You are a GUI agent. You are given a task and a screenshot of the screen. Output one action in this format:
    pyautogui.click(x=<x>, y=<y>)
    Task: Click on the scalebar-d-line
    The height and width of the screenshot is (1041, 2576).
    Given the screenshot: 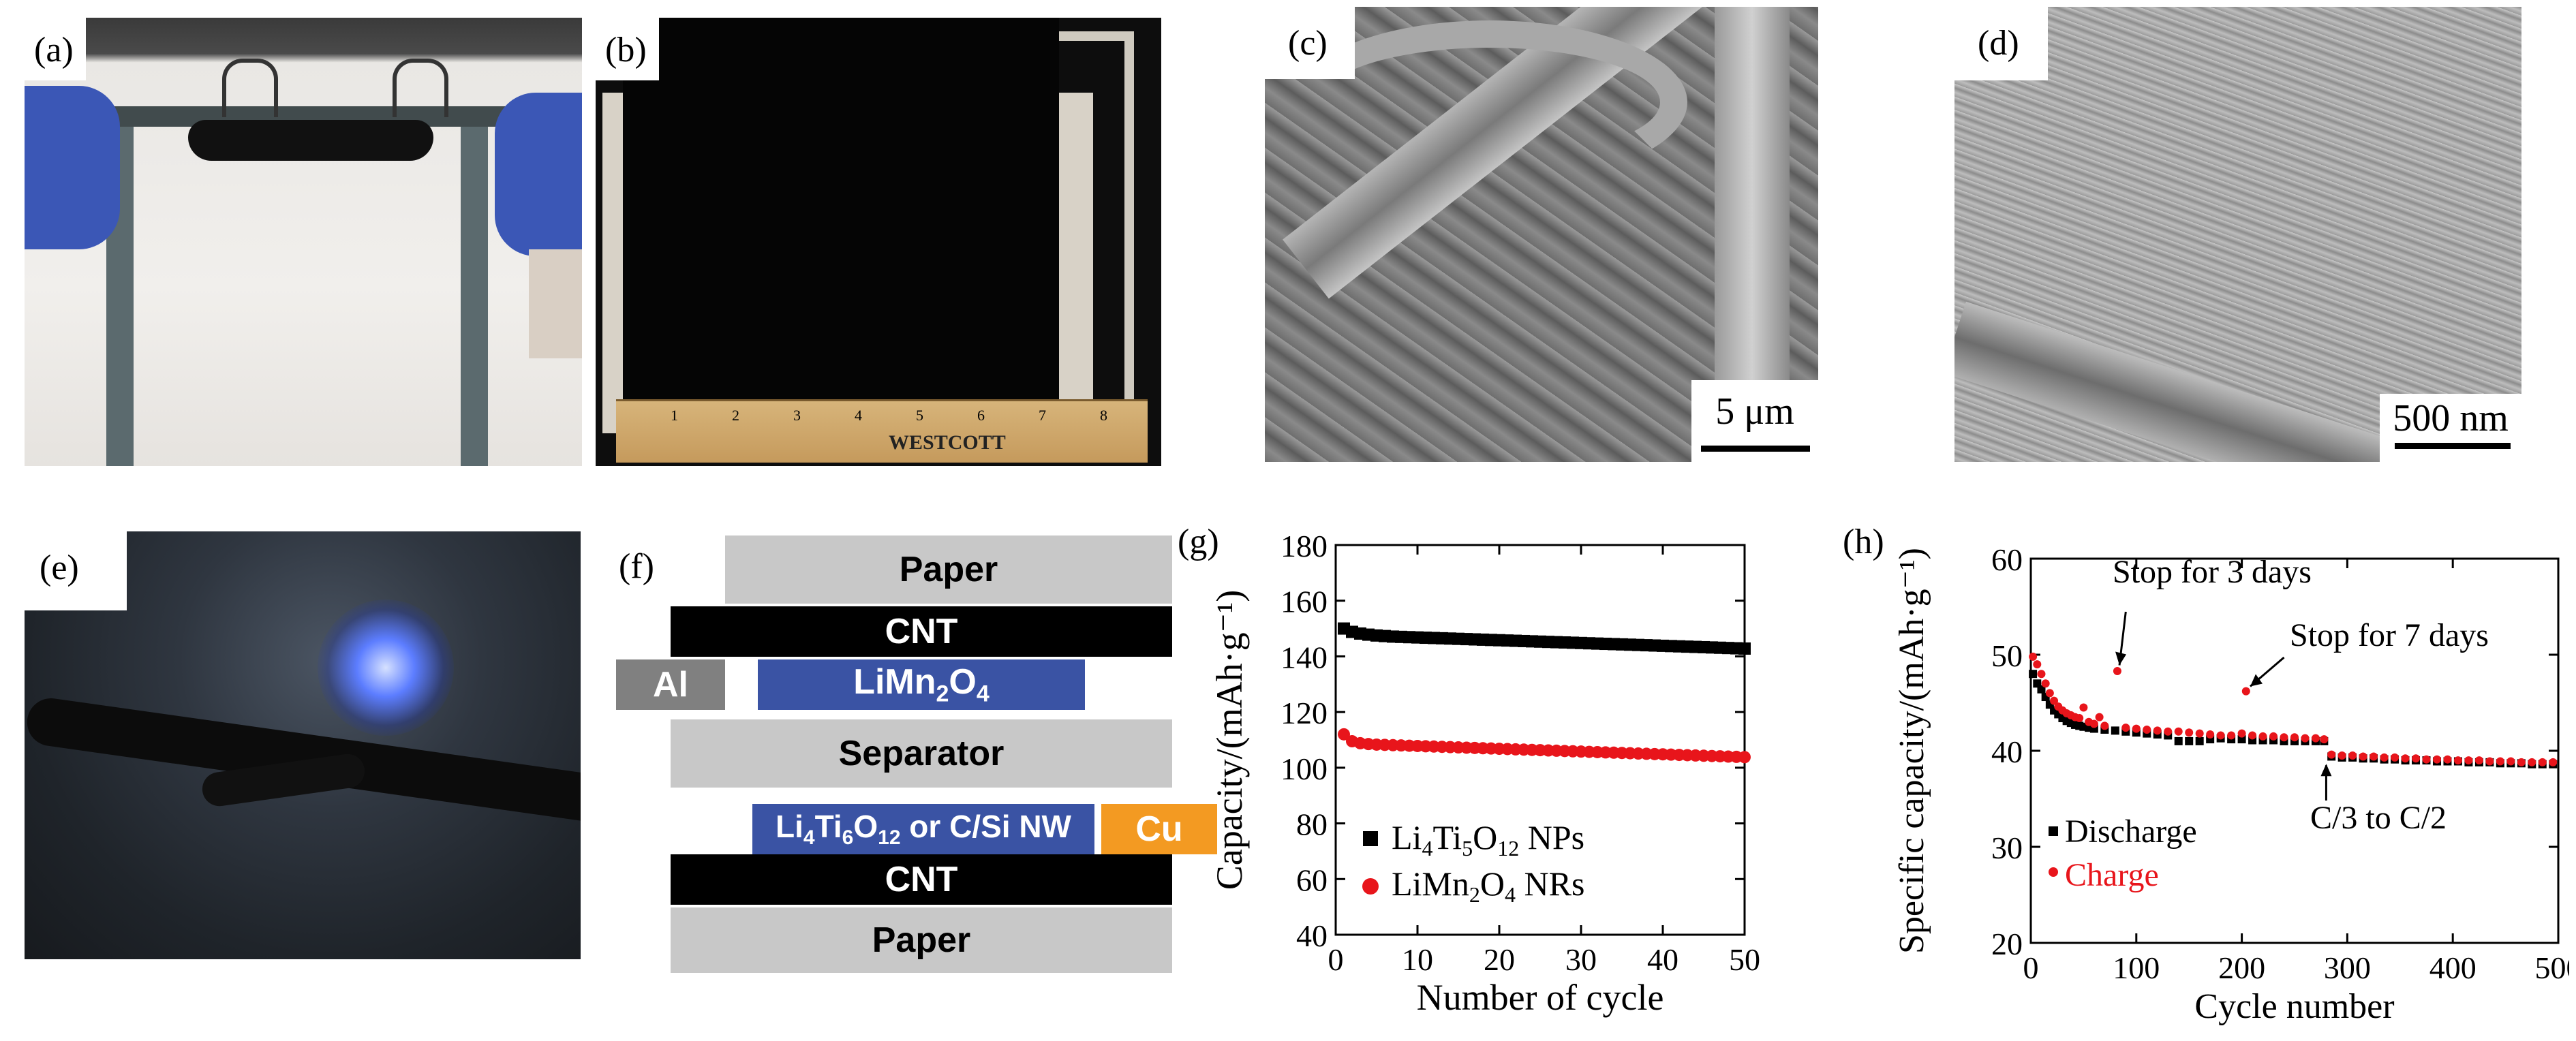 What is the action you would take?
    pyautogui.click(x=2453, y=446)
    